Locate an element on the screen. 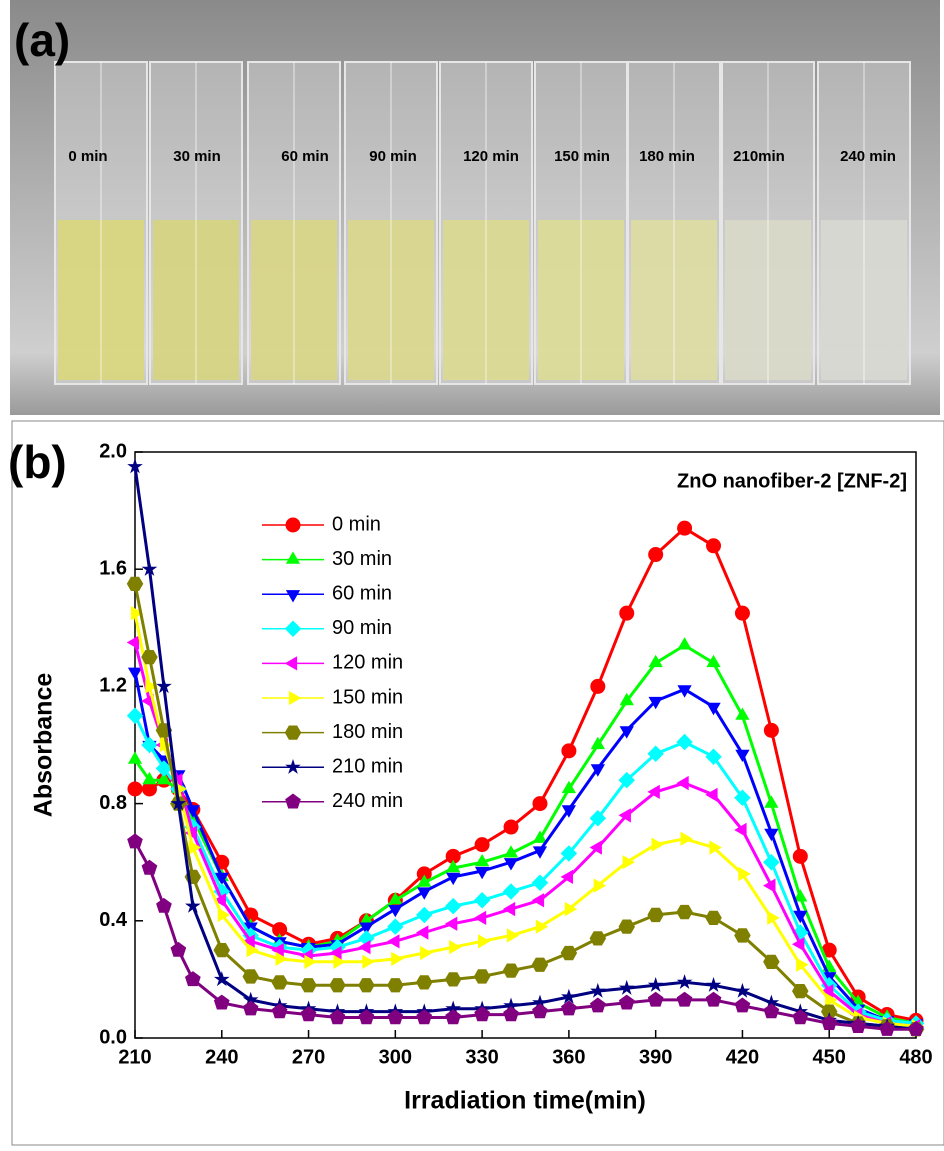  legend-label: 0 min is located at coordinates (356, 524).